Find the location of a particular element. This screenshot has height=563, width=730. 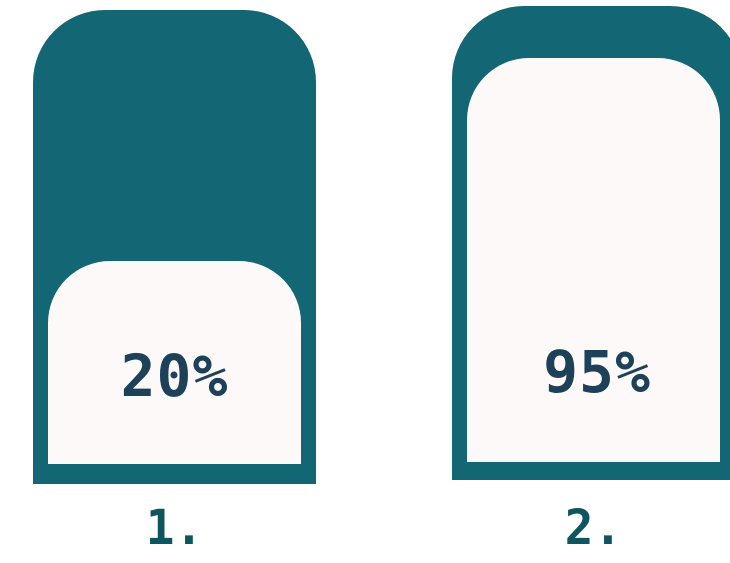

gauge-1-fill is located at coordinates (174, 362).